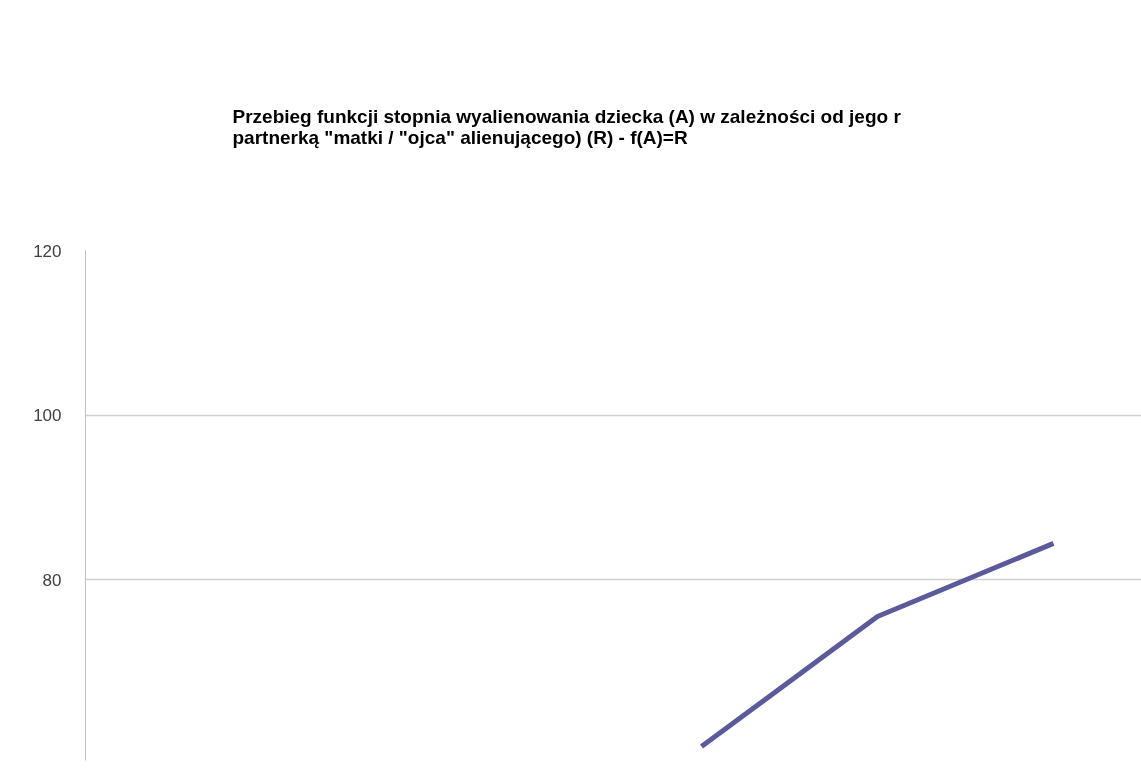  What do you see at coordinates (52, 580) in the screenshot?
I see `y-tick-label: 80` at bounding box center [52, 580].